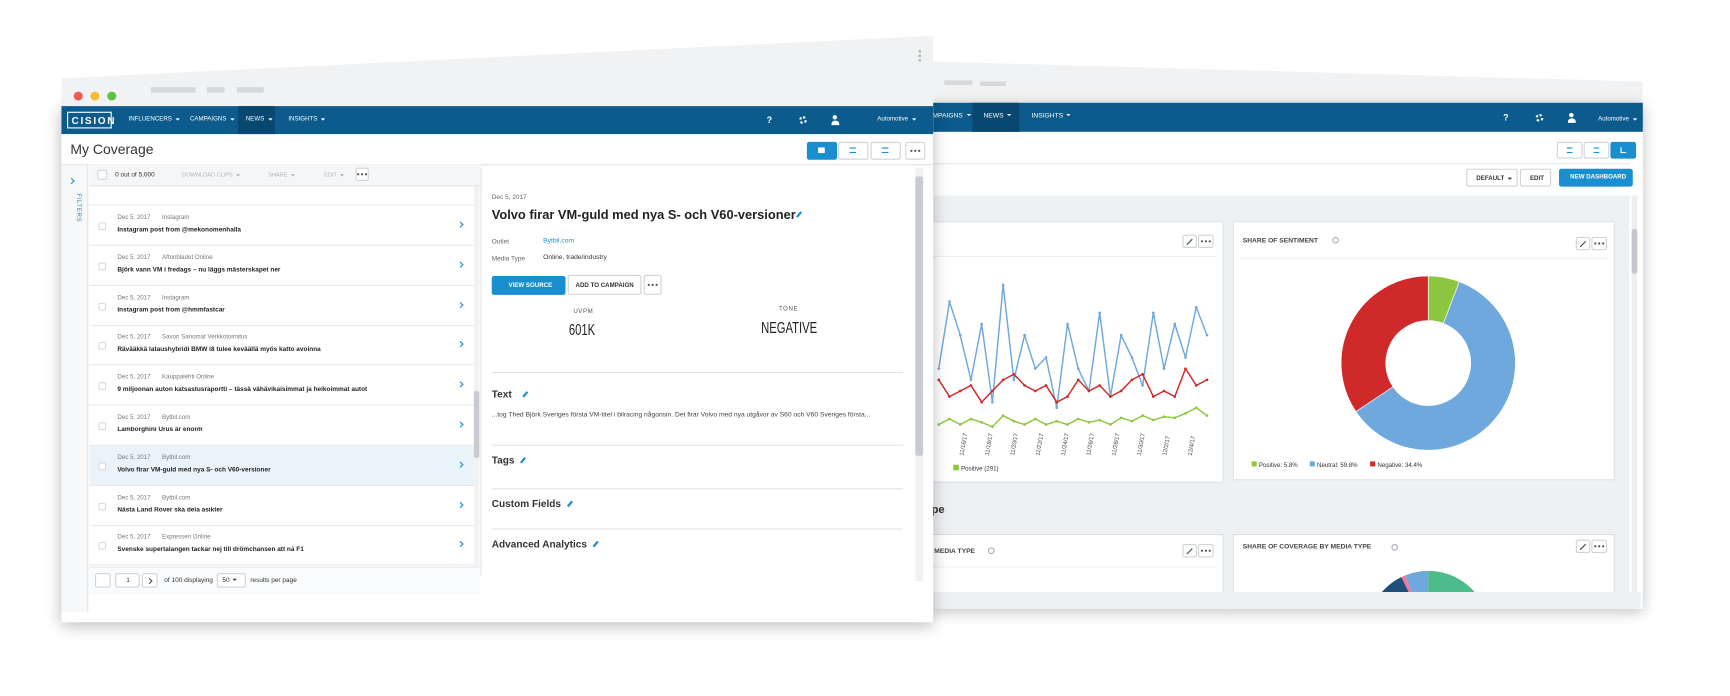 The height and width of the screenshot is (696, 1730). Describe the element at coordinates (102, 580) in the screenshot. I see `prev-page` at that location.